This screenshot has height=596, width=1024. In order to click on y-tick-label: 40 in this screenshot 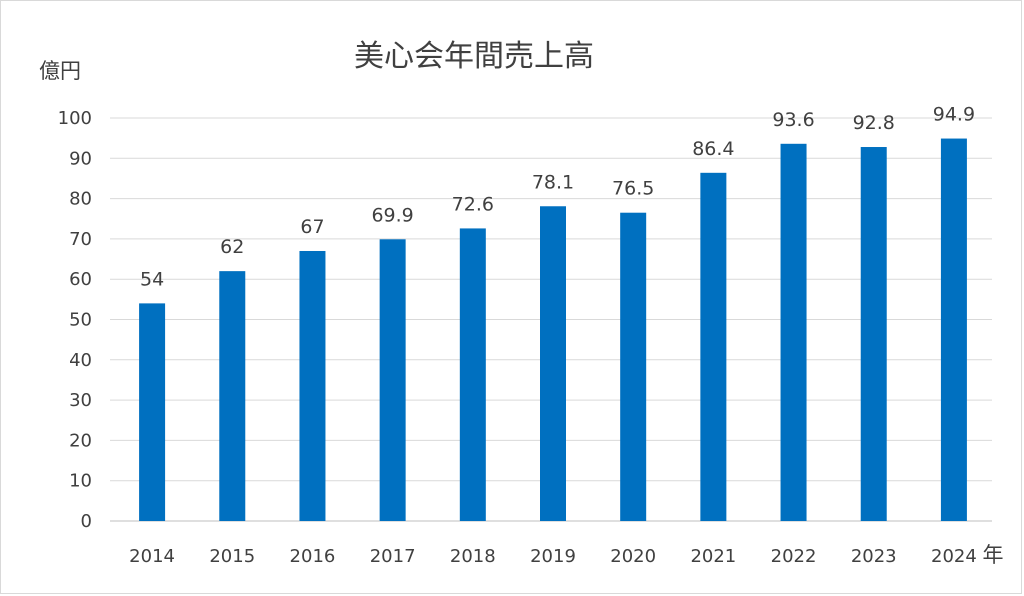, I will do `click(80, 360)`.